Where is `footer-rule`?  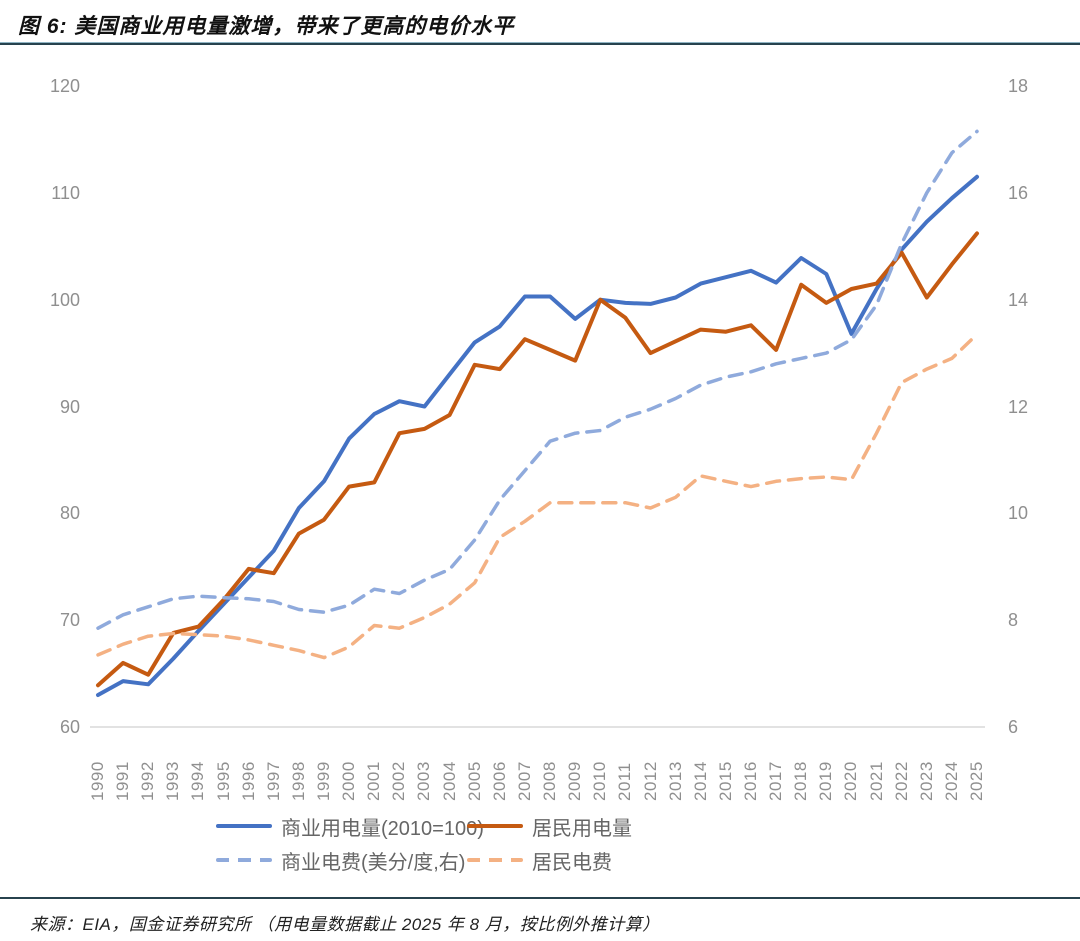 footer-rule is located at coordinates (540, 898).